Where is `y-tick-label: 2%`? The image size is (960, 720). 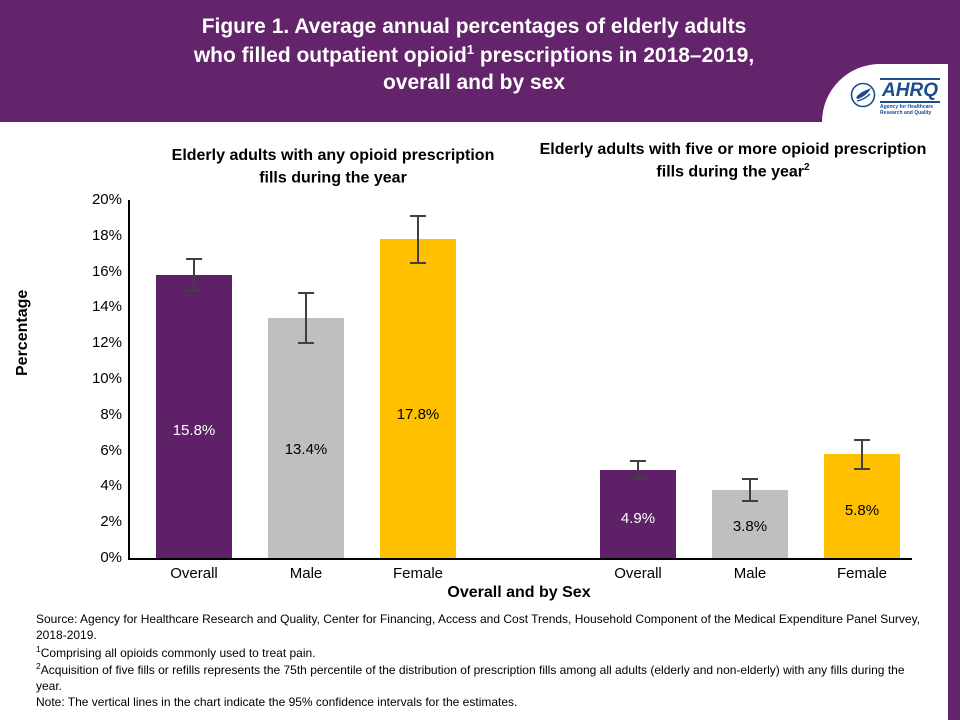
y-tick-label: 2% is located at coordinates (111, 522).